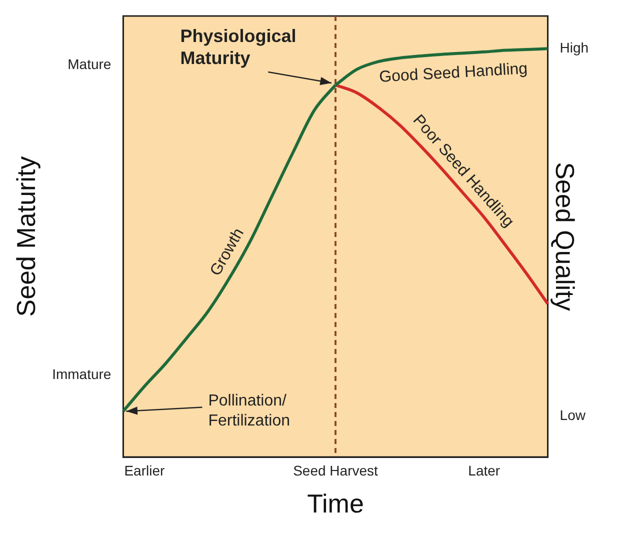 This screenshot has height=533, width=641. What do you see at coordinates (335, 470) in the screenshot?
I see `x-tick-label: Seed Harvest` at bounding box center [335, 470].